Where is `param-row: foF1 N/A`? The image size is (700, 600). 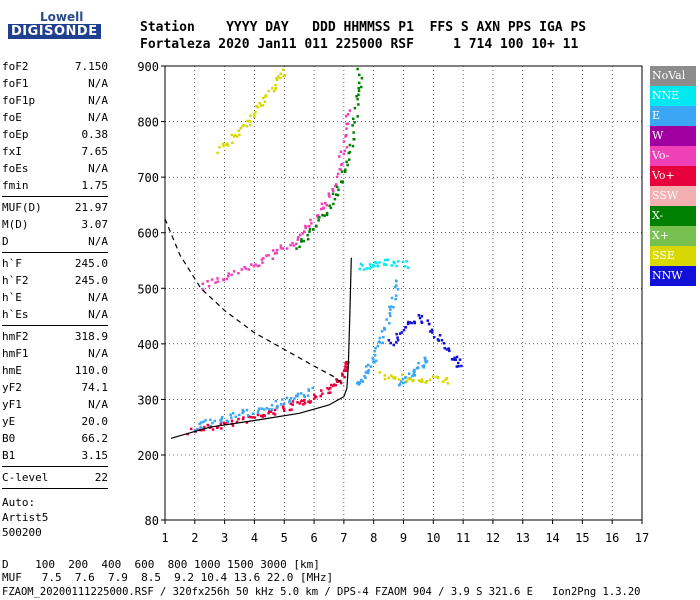
param-row: foF1 N/A is located at coordinates (55, 83).